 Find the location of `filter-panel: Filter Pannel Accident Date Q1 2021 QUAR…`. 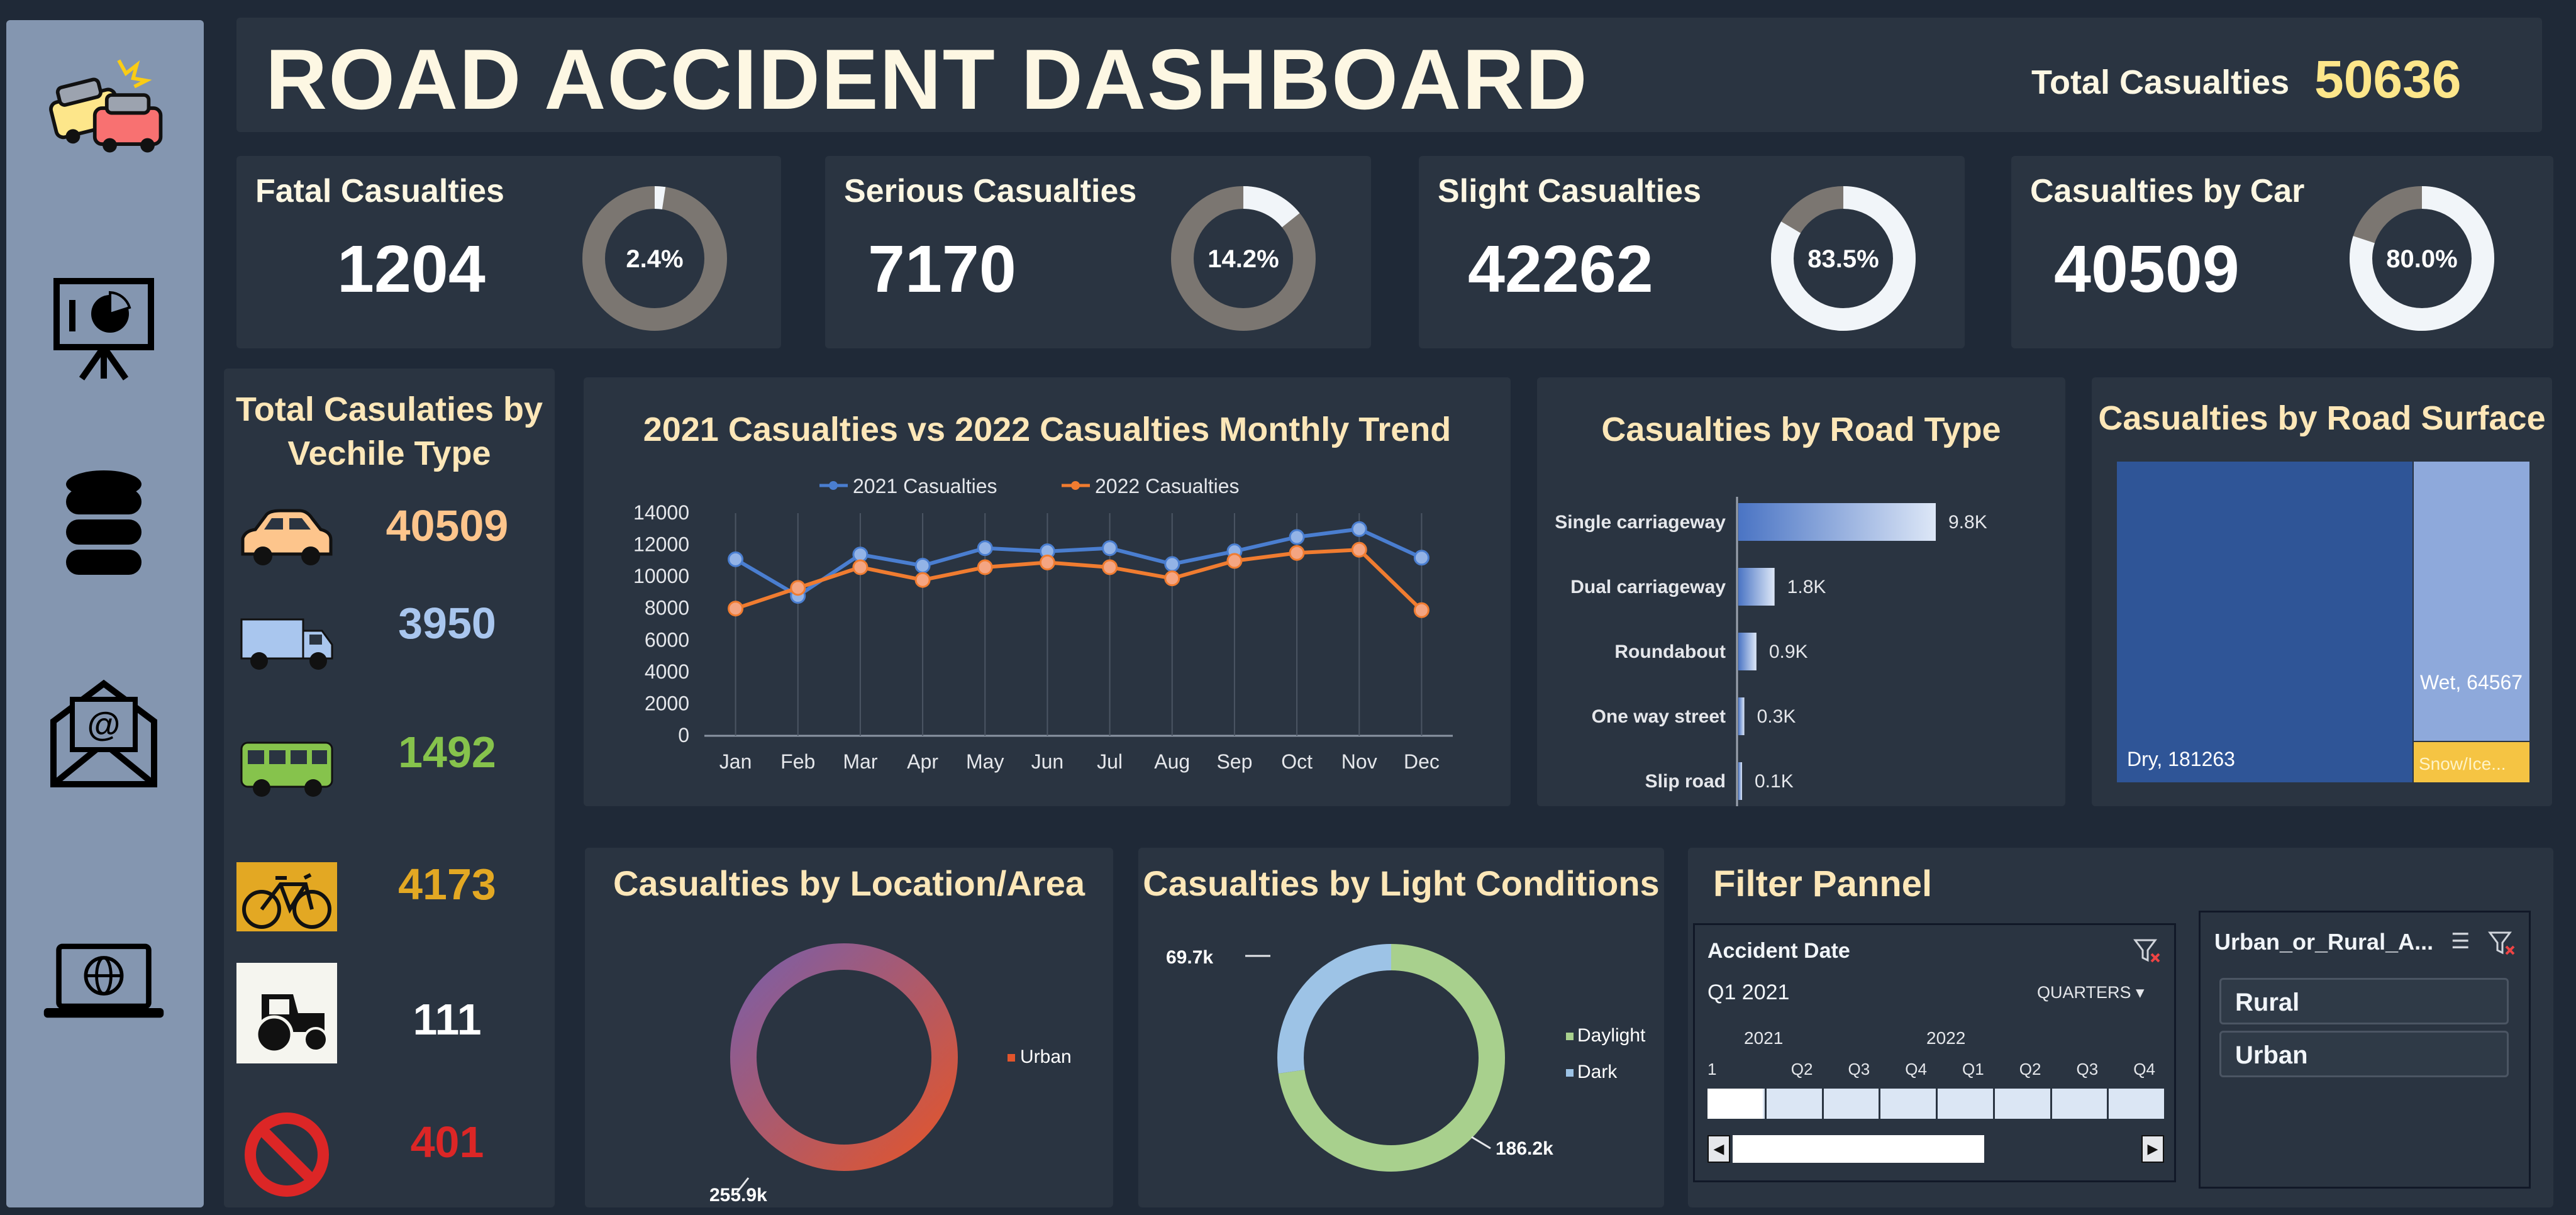

filter-panel: Filter Pannel Accident Date Q1 2021 QUAR… is located at coordinates (2120, 1028).